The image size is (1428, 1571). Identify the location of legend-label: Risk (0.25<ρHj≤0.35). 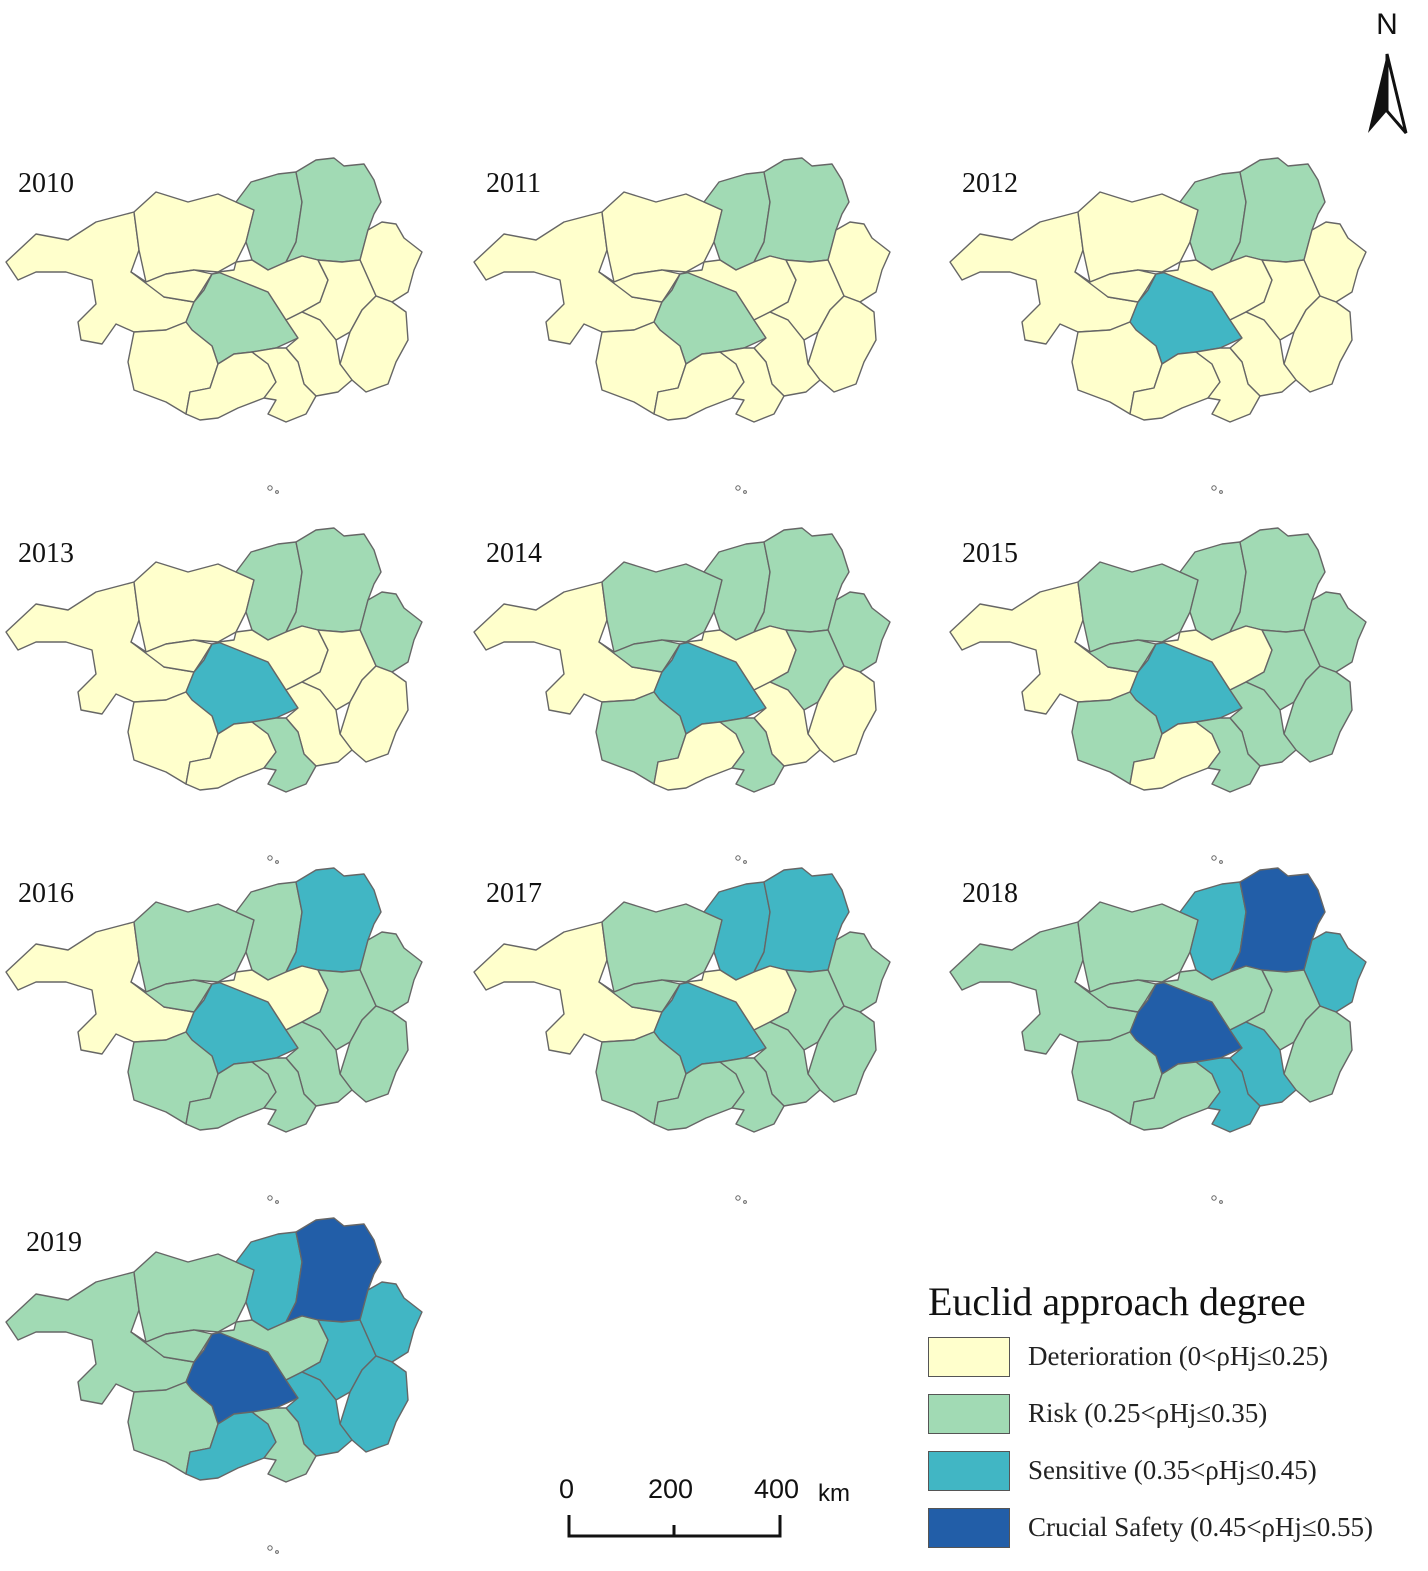
(1148, 1413).